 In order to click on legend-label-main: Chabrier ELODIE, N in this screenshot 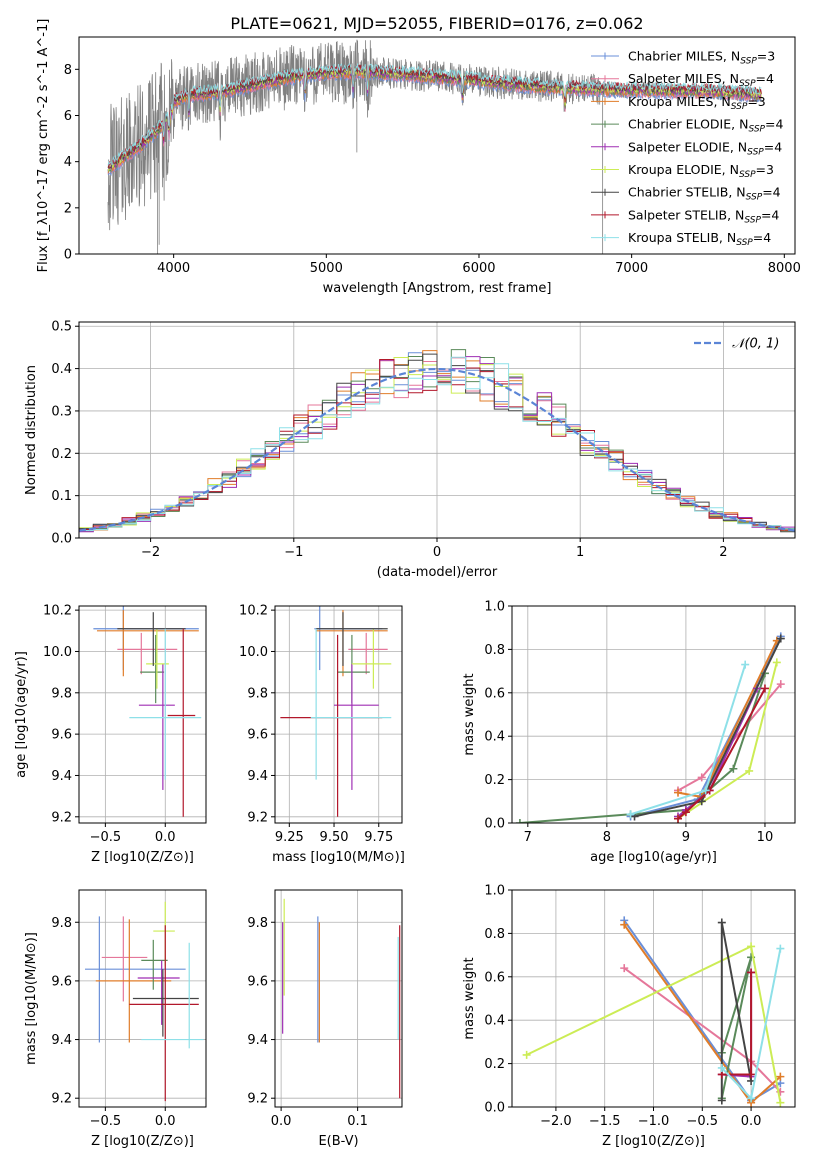, I will do `click(688, 124)`.